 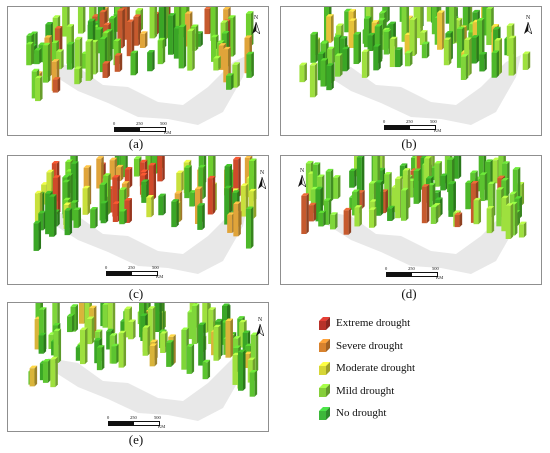 What do you see at coordinates (409, 293) in the screenshot?
I see `caption-d: (d)` at bounding box center [409, 293].